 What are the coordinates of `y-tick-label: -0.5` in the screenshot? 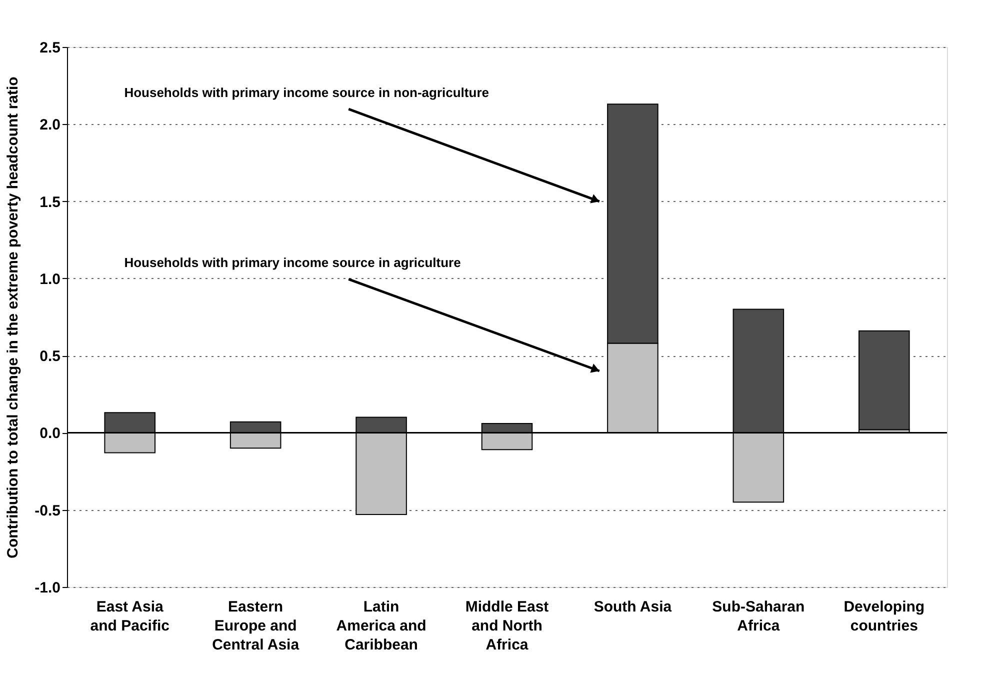 It's located at (47, 511).